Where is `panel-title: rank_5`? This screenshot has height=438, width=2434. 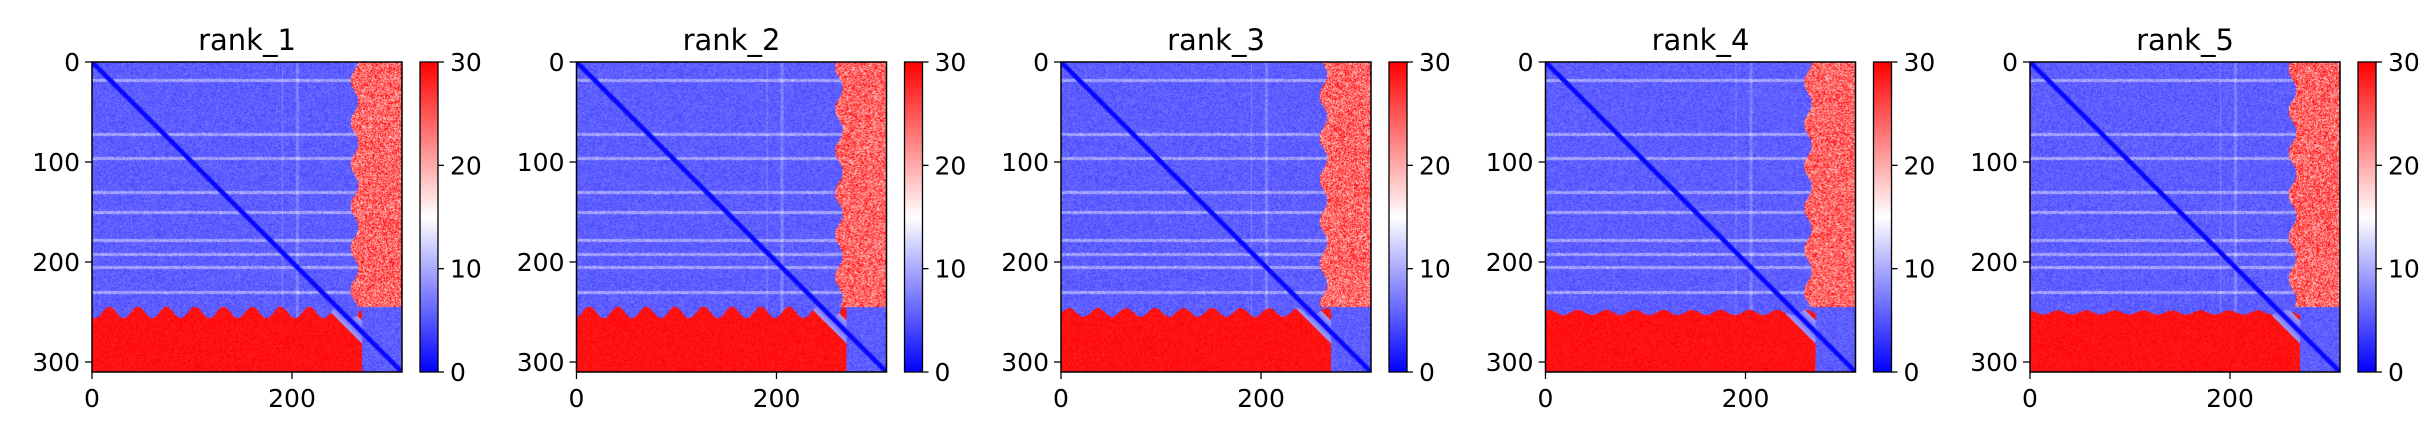
panel-title: rank_5 is located at coordinates (2185, 40).